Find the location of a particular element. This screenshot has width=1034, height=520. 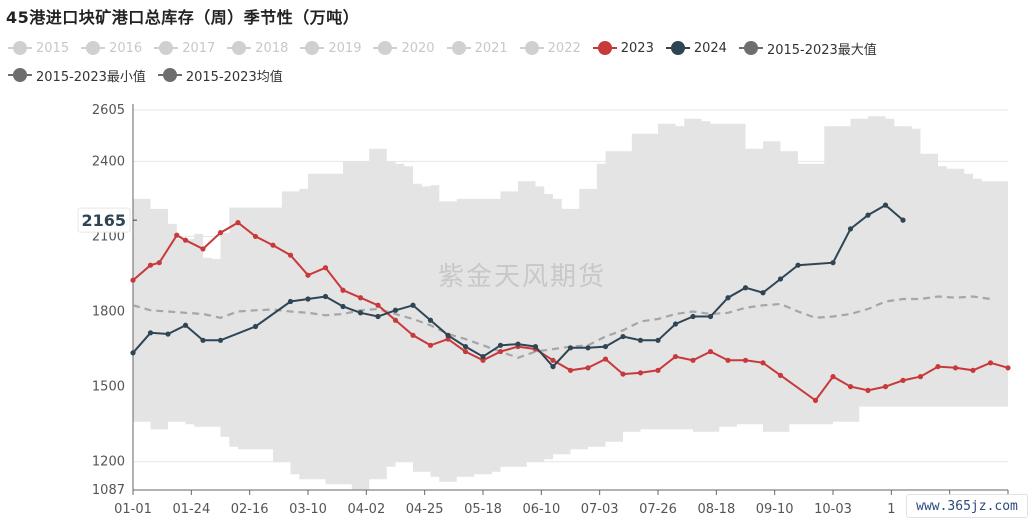

legend-item-2015-2023最小值: 2015-2023最小值 is located at coordinates (77, 75).